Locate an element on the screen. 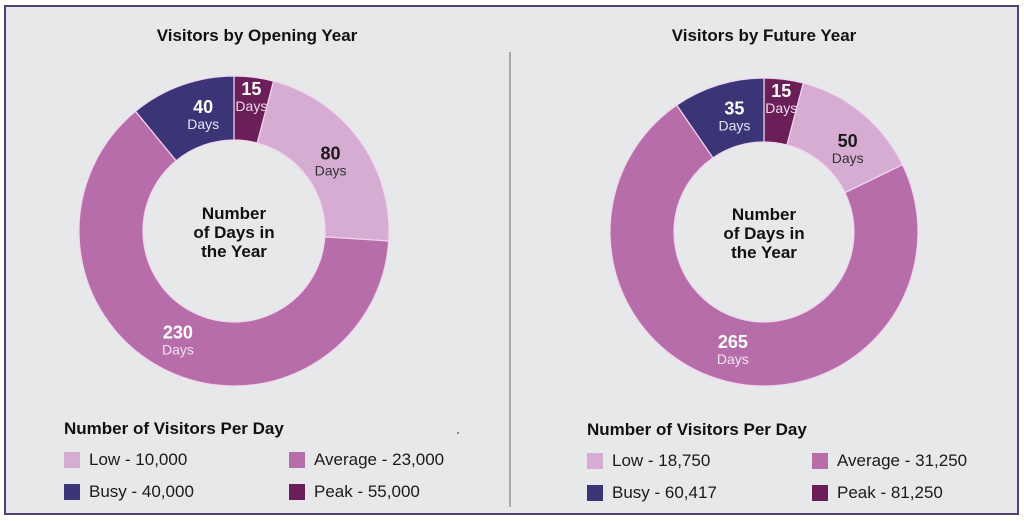  legend-label: Busy - 60,417 is located at coordinates (664, 492).